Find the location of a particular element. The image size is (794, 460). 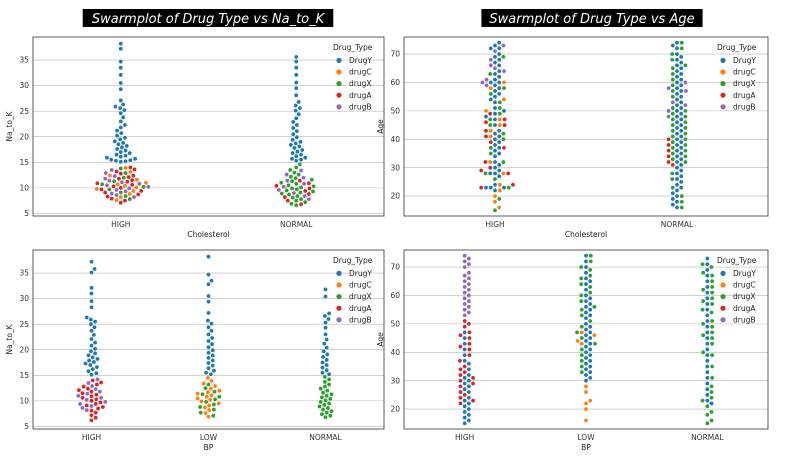

legend-entry: drugC is located at coordinates (744, 285).